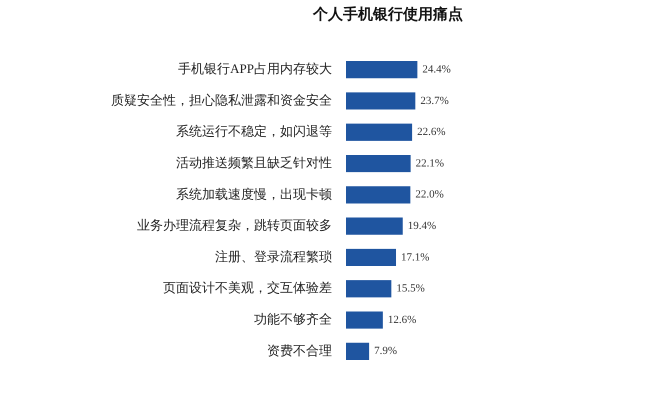  I want to click on y-tick-label: 活动推送频繁且缺乏针对性, so click(254, 162).